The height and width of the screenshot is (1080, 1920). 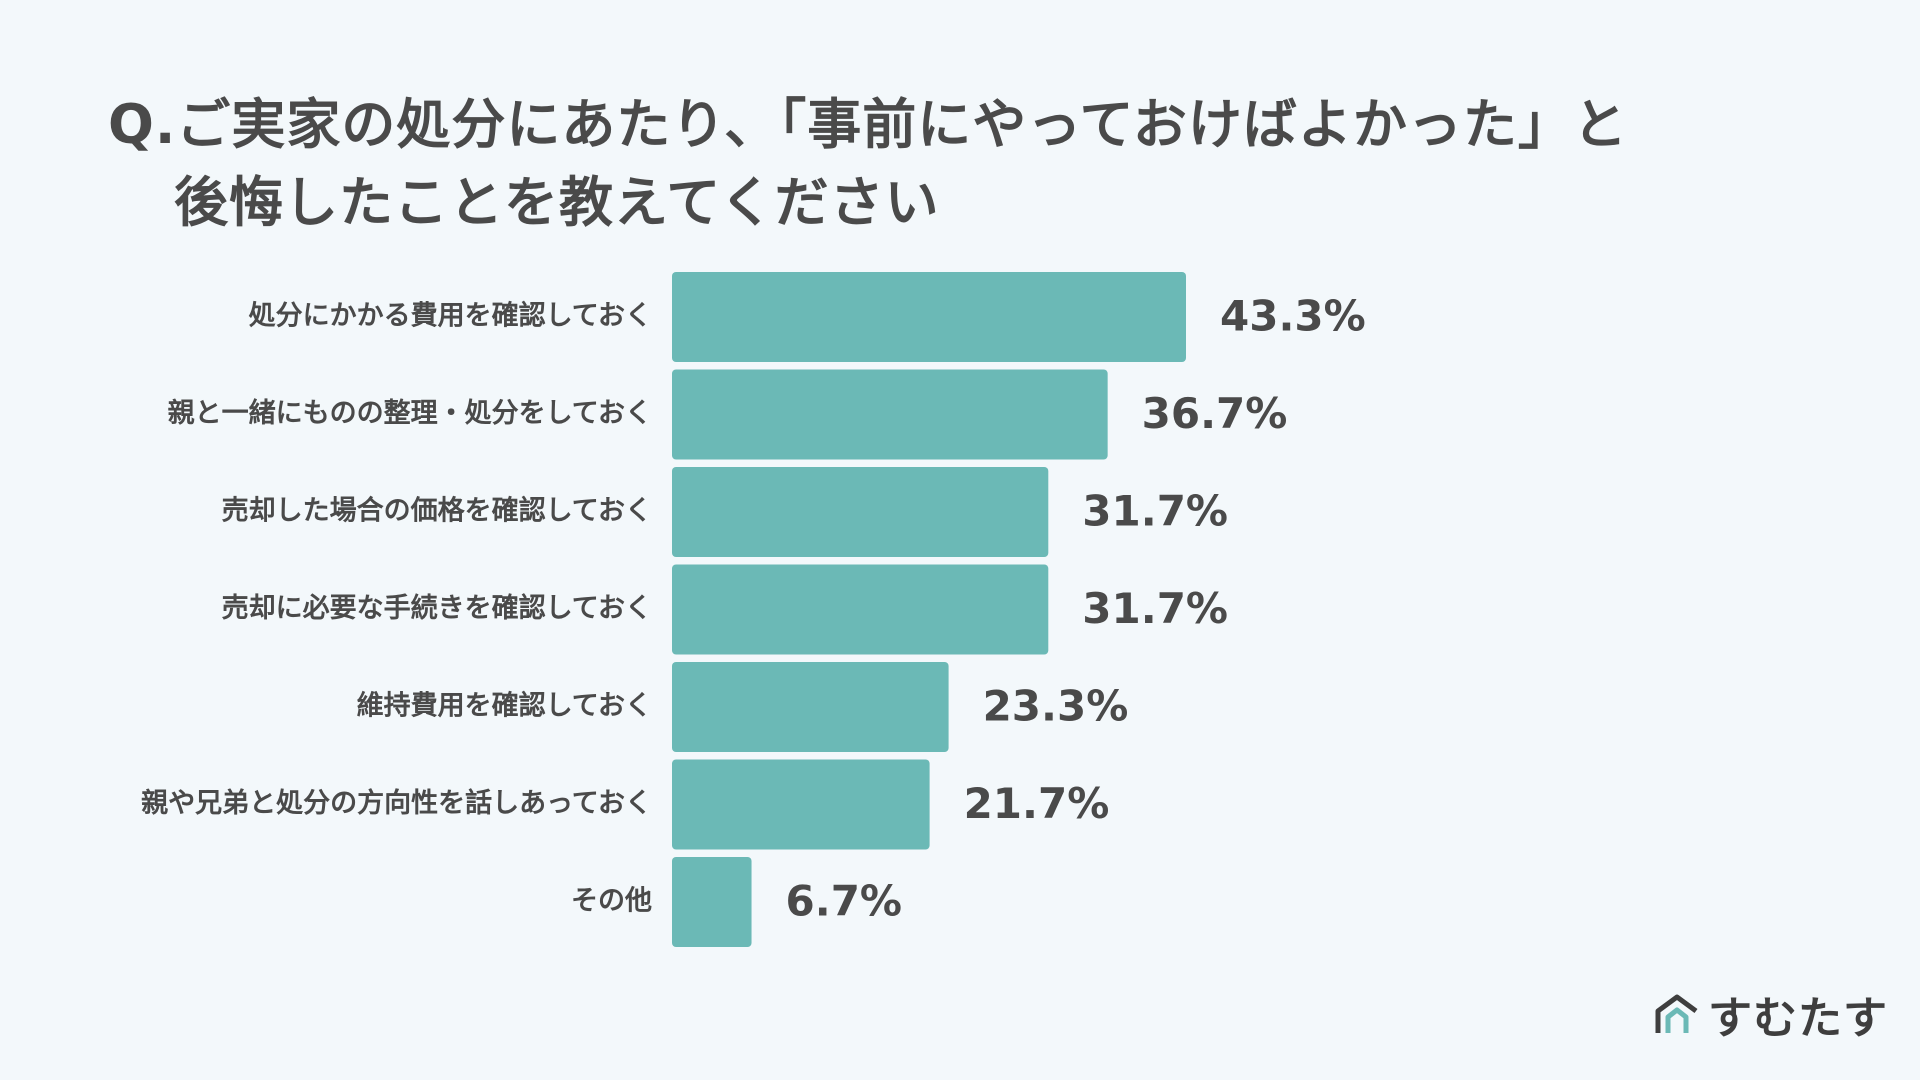 What do you see at coordinates (611, 901) in the screenshot?
I see `category-label: その他` at bounding box center [611, 901].